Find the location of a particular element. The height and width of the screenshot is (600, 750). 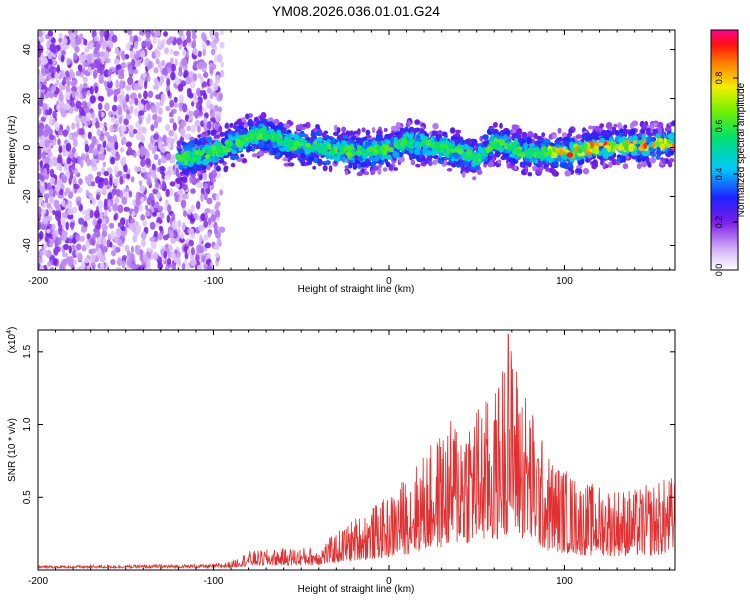

y-tick-label: -40 is located at coordinates (27, 245).